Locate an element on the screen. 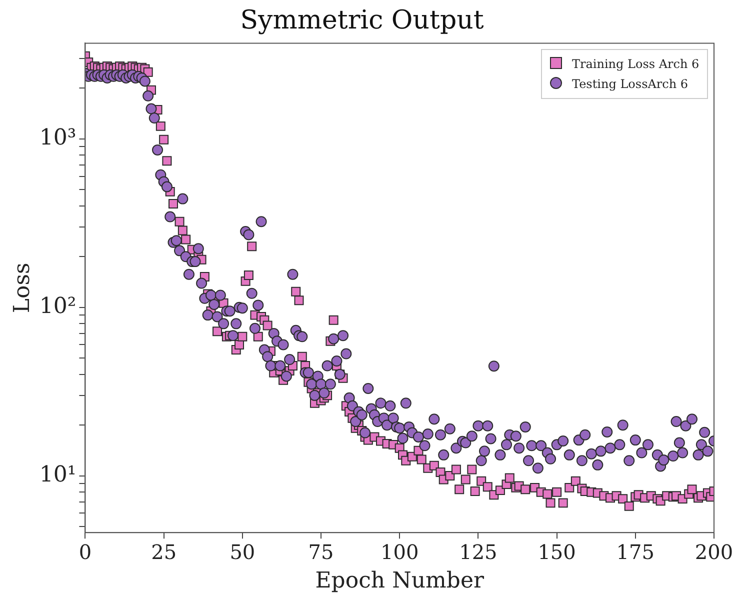  y-tick-label: 10² is located at coordinates (57, 307).